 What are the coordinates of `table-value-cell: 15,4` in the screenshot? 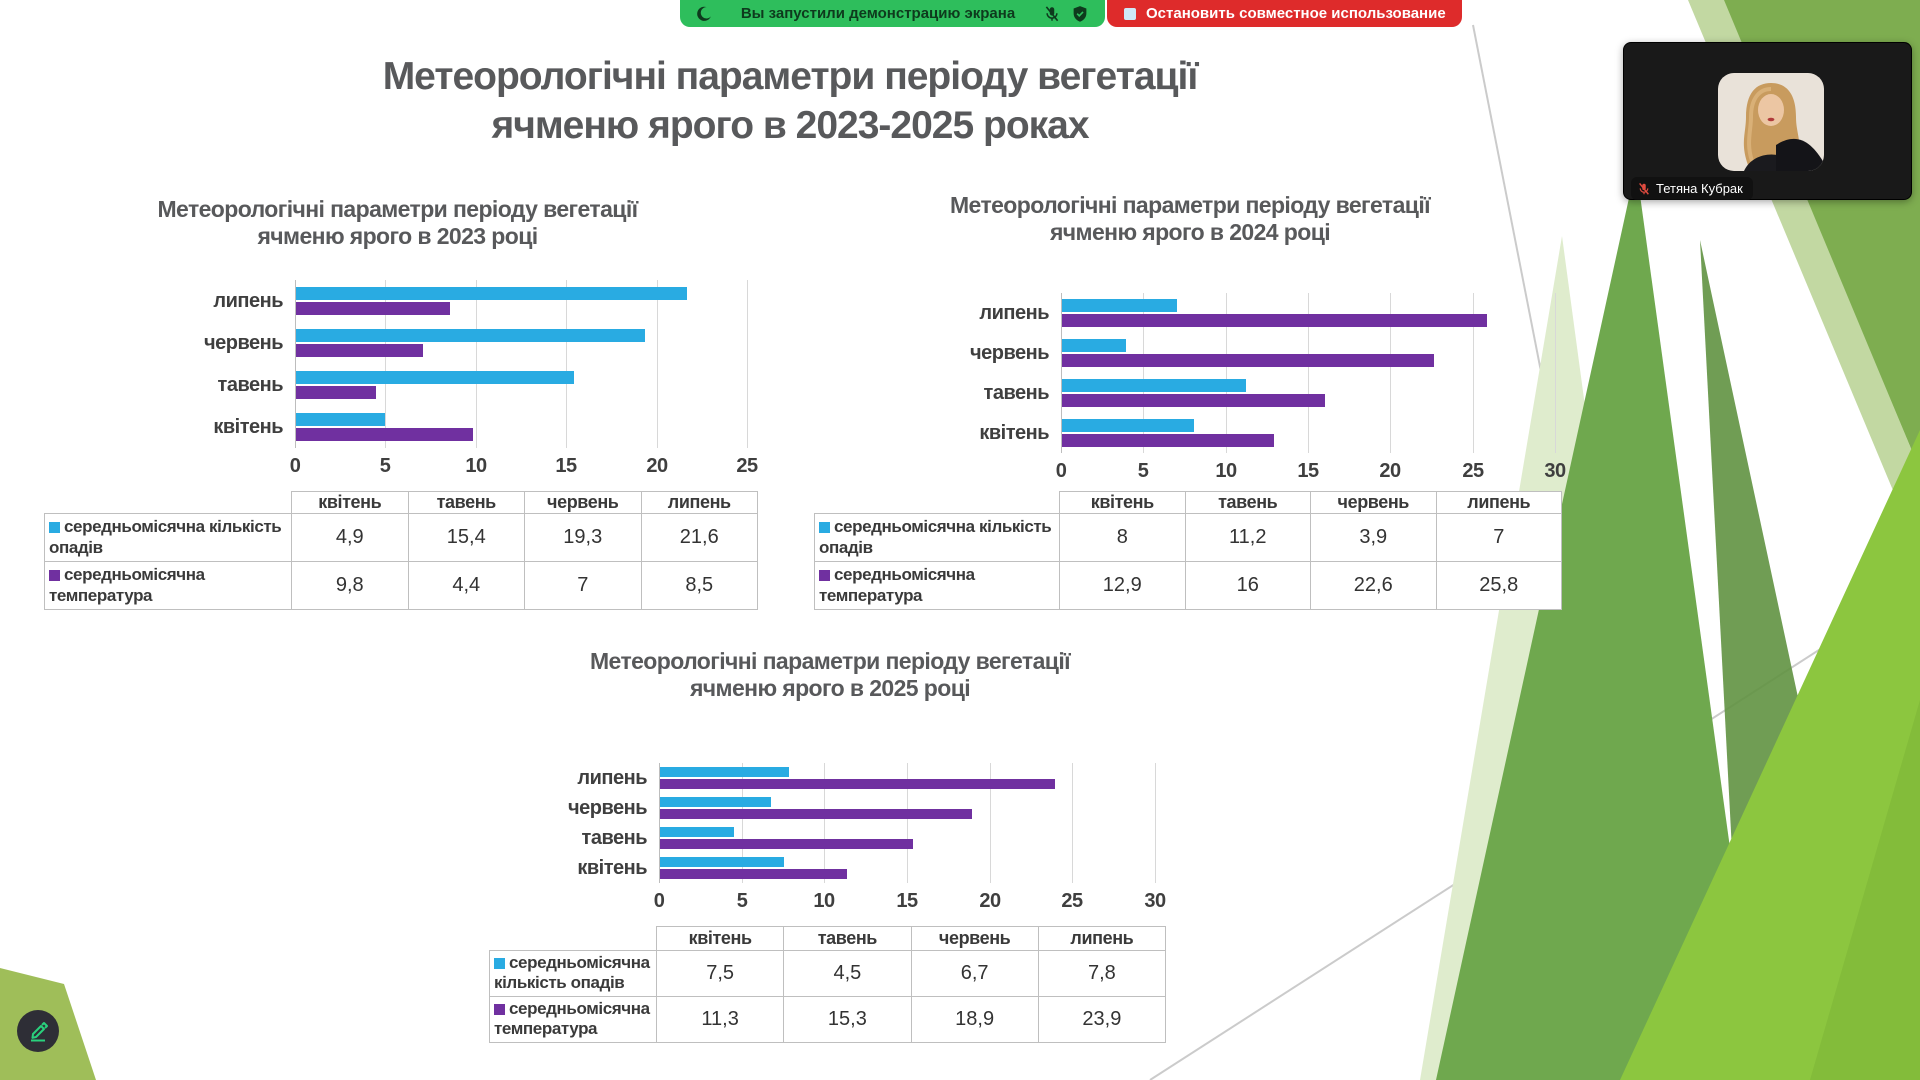 It's located at (466, 537).